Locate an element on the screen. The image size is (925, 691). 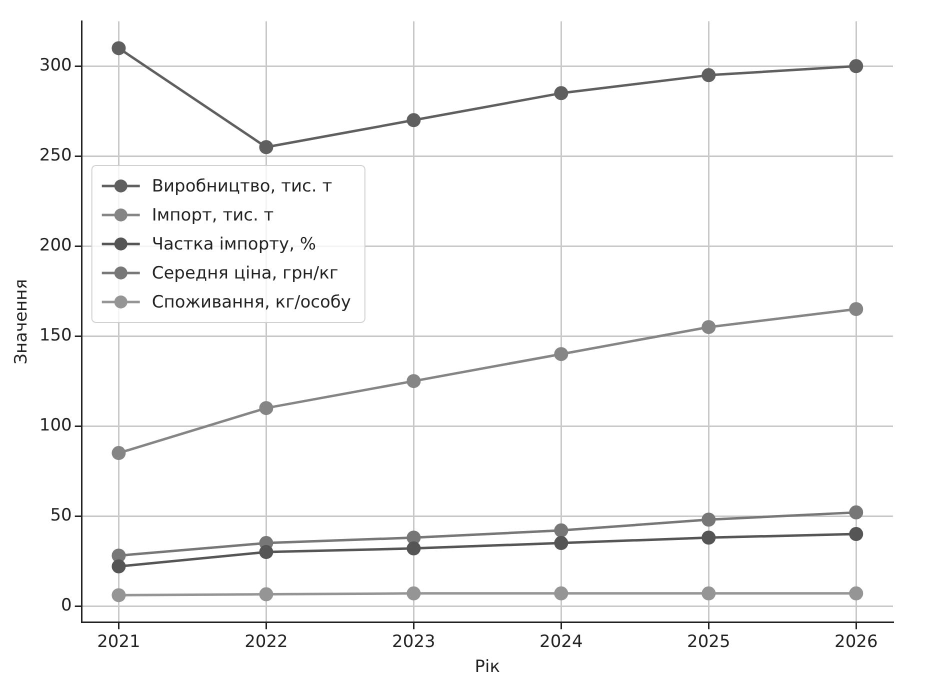
legend-label: Частка імпорту, % is located at coordinates (234, 244).